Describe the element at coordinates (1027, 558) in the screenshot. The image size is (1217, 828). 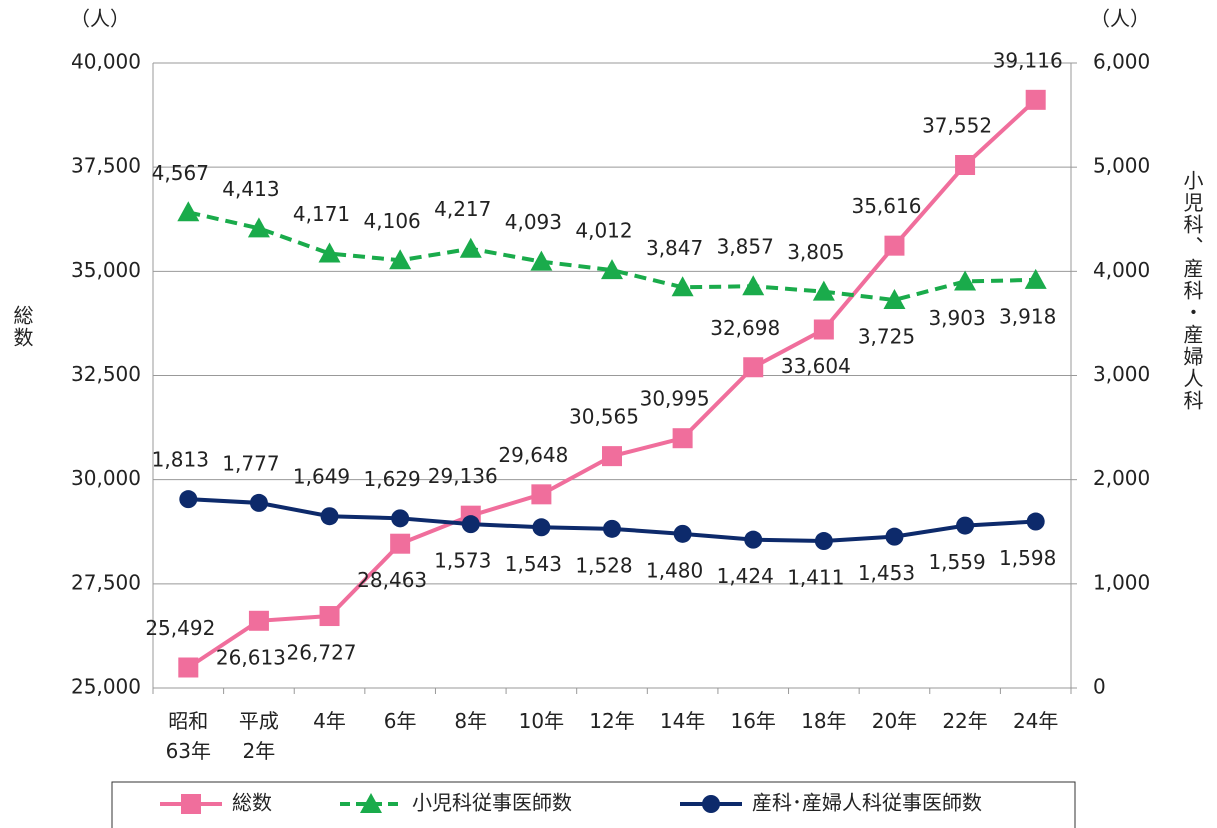
I see `data-label: 1,598` at that location.